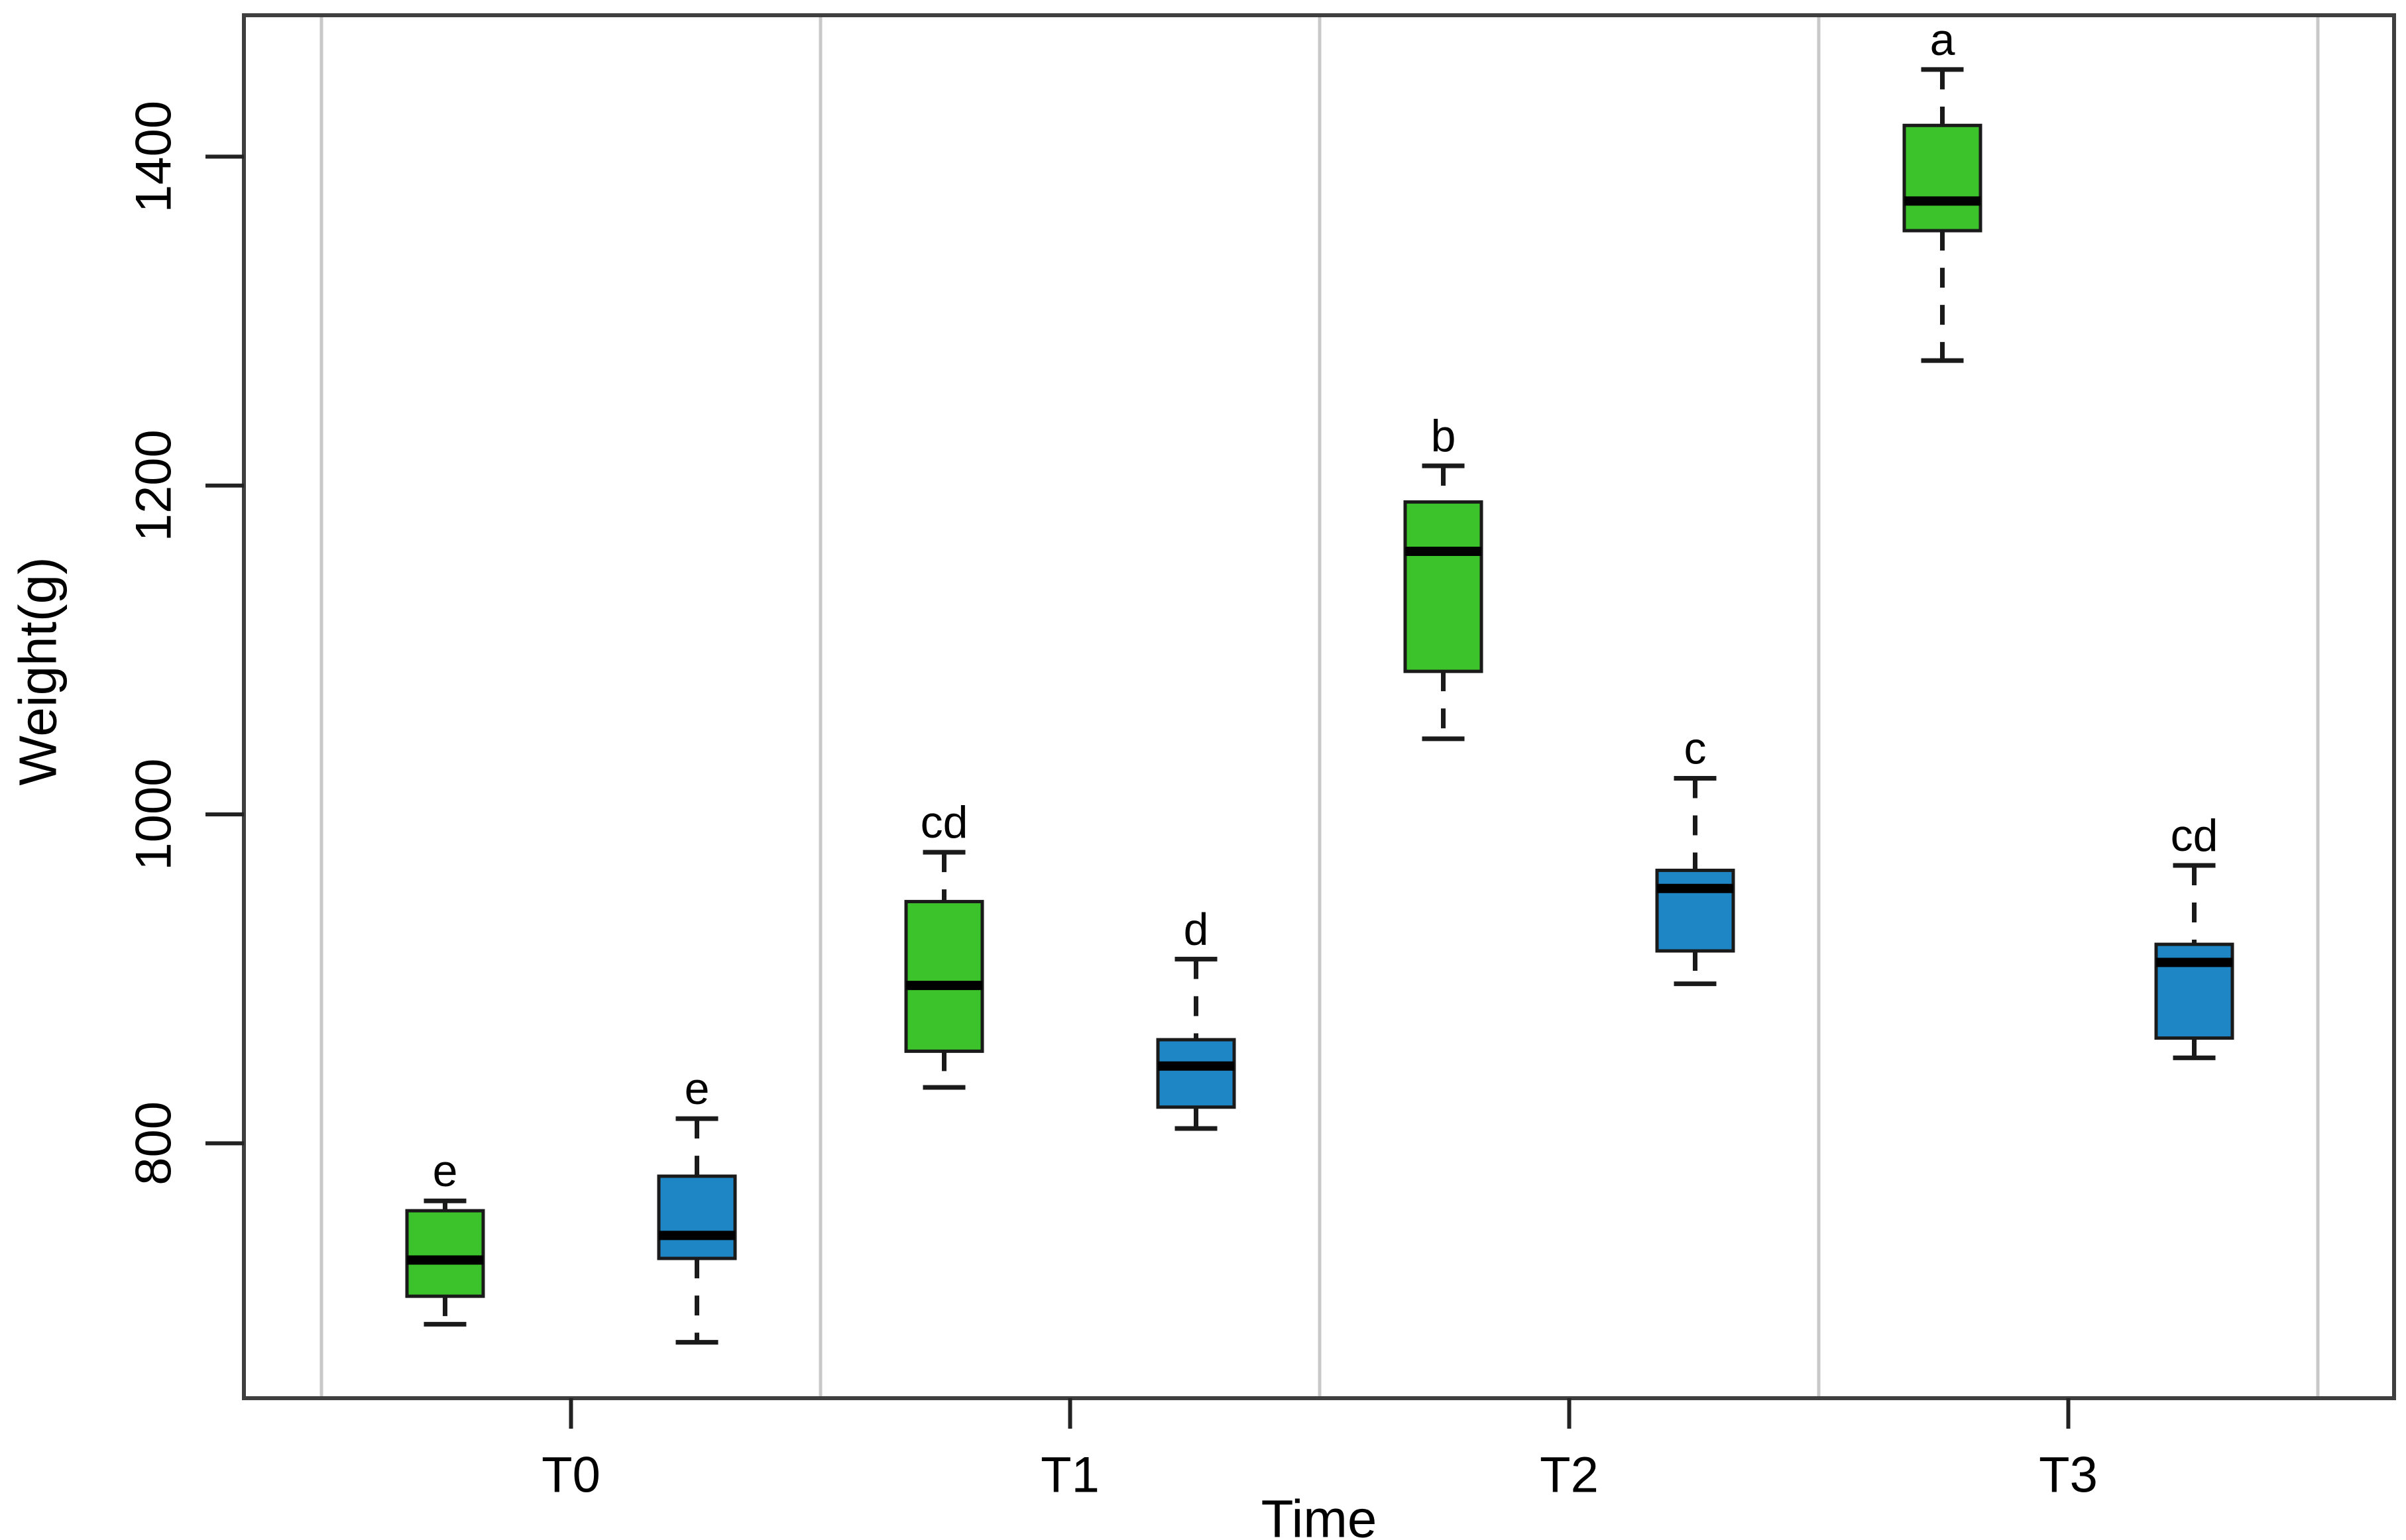 This screenshot has width=2406, height=1540. What do you see at coordinates (571, 1475) in the screenshot?
I see `x-tick-label: T0` at bounding box center [571, 1475].